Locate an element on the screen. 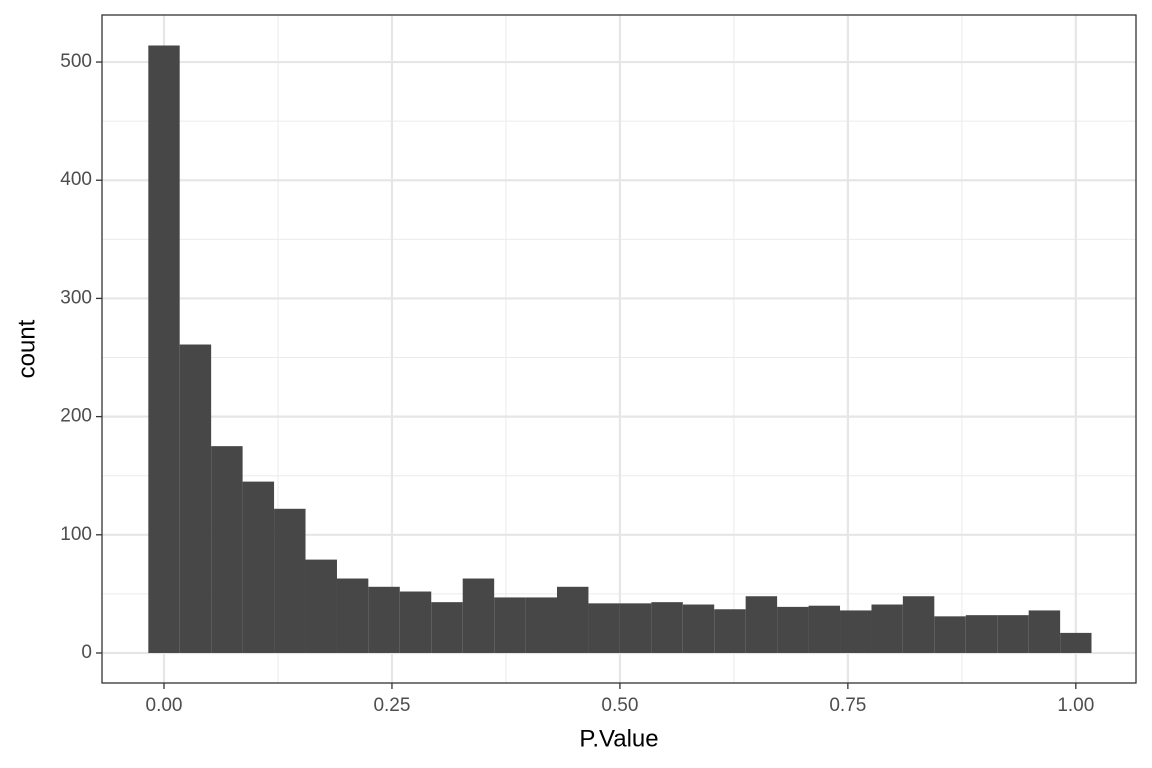  y-axis-title: count is located at coordinates (26, 348).